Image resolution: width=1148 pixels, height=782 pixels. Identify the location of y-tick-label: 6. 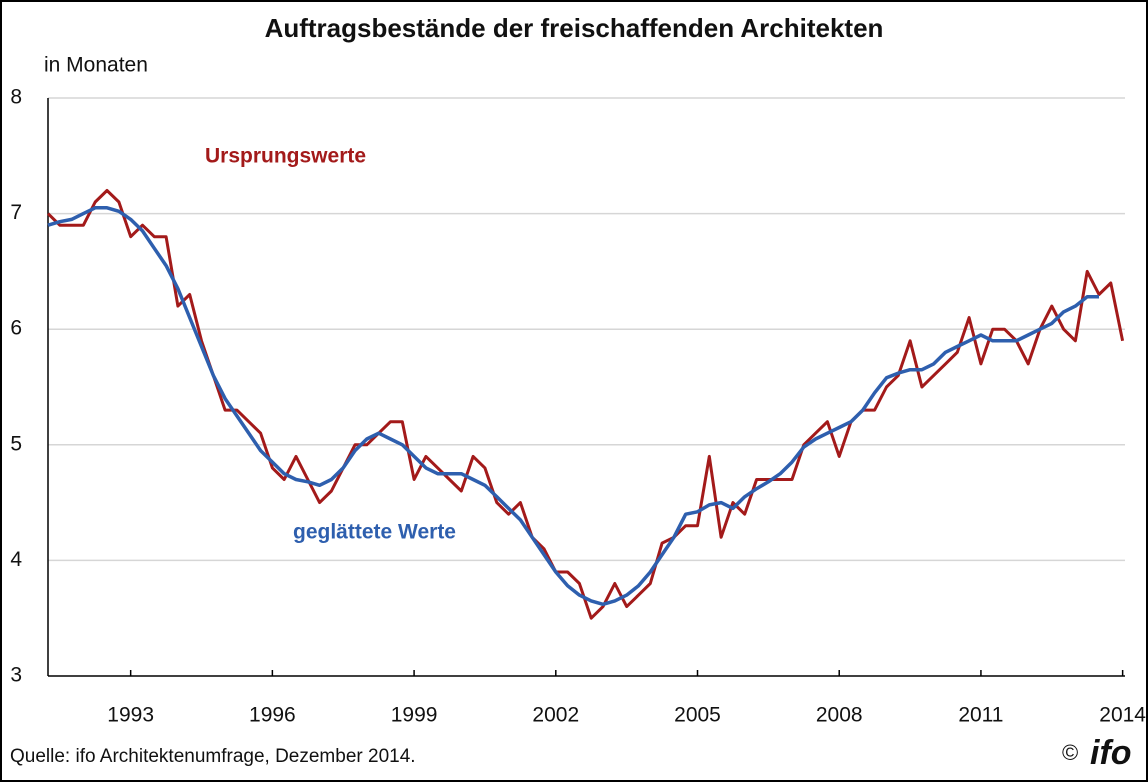
(16, 328).